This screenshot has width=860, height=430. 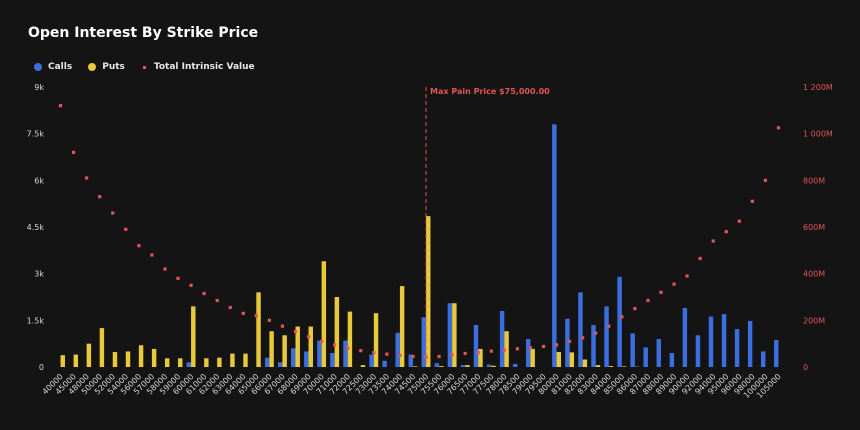 I want to click on legend-label-calls: Calls, so click(x=60, y=67).